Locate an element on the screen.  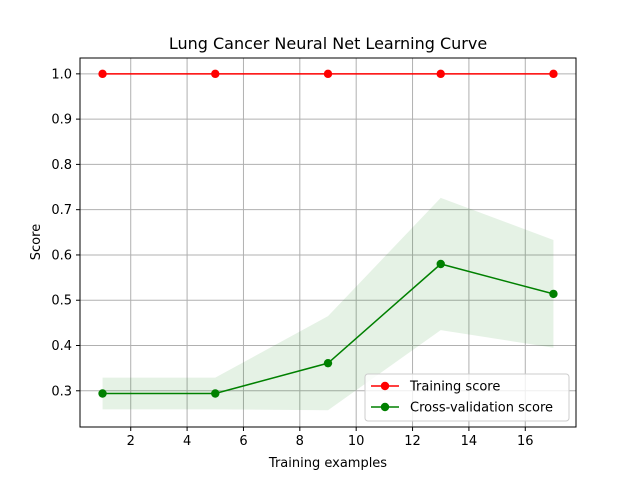
x-tick-label: 8 is located at coordinates (300, 441).